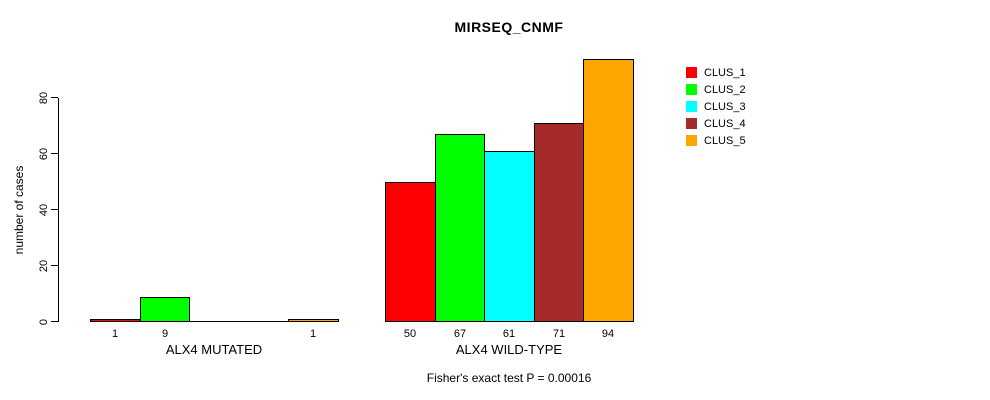 The height and width of the screenshot is (400, 990). Describe the element at coordinates (725, 123) in the screenshot. I see `legend-label: CLUS_4` at that location.